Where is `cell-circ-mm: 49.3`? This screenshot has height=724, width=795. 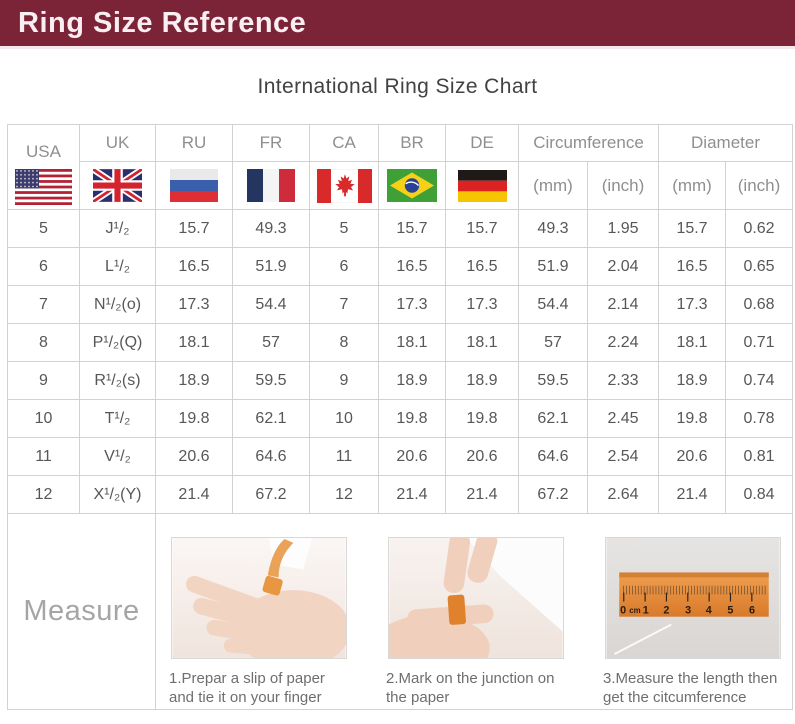 cell-circ-mm: 49.3 is located at coordinates (553, 228).